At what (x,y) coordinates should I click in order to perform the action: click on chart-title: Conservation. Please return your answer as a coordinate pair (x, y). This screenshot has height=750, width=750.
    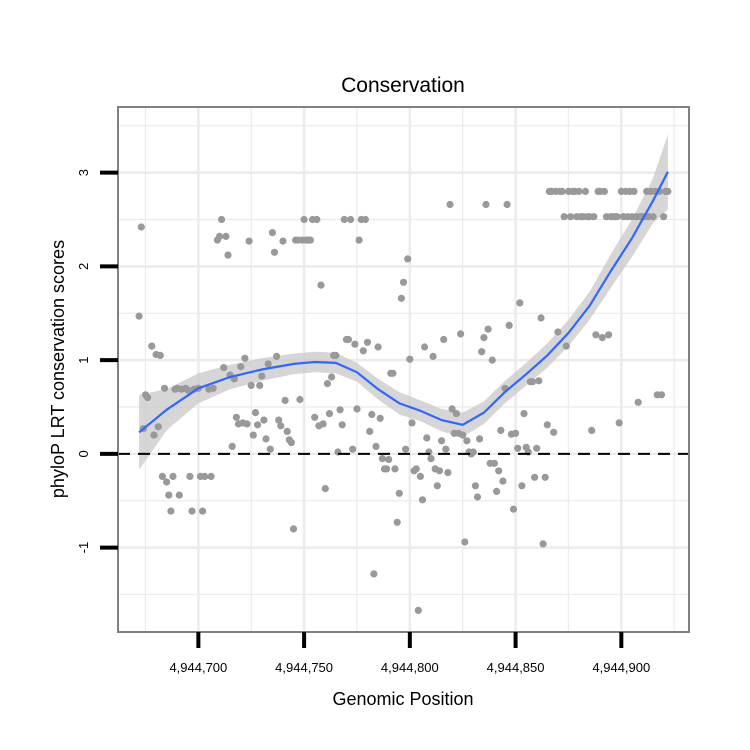
    Looking at the image, I should click on (403, 85).